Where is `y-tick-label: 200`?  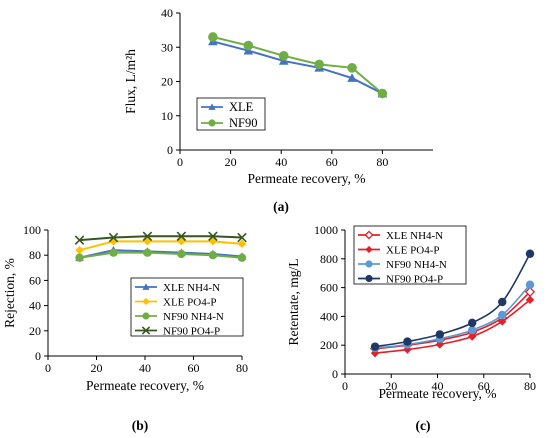 y-tick-label: 200 is located at coordinates (329, 345).